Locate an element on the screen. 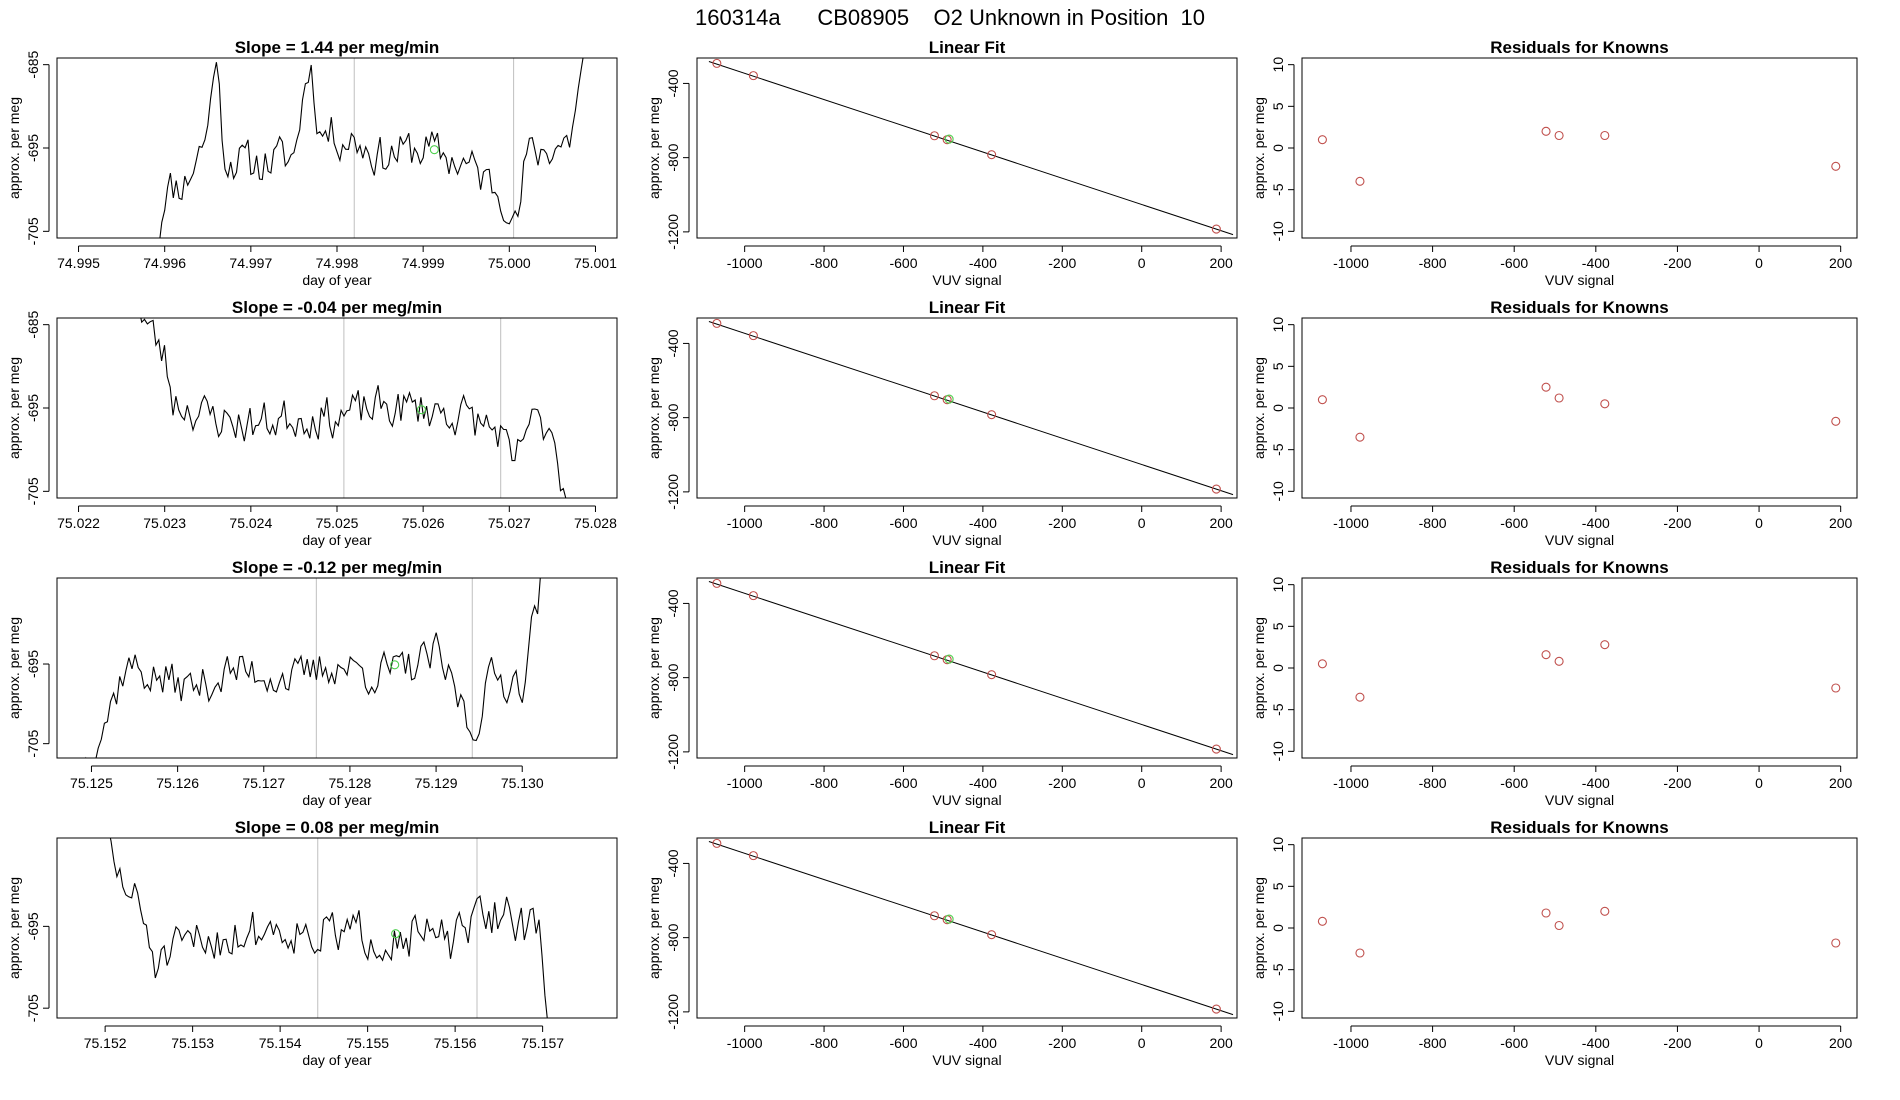 The image size is (1900, 1100). x-tick-label: 75.024 is located at coordinates (250, 523).